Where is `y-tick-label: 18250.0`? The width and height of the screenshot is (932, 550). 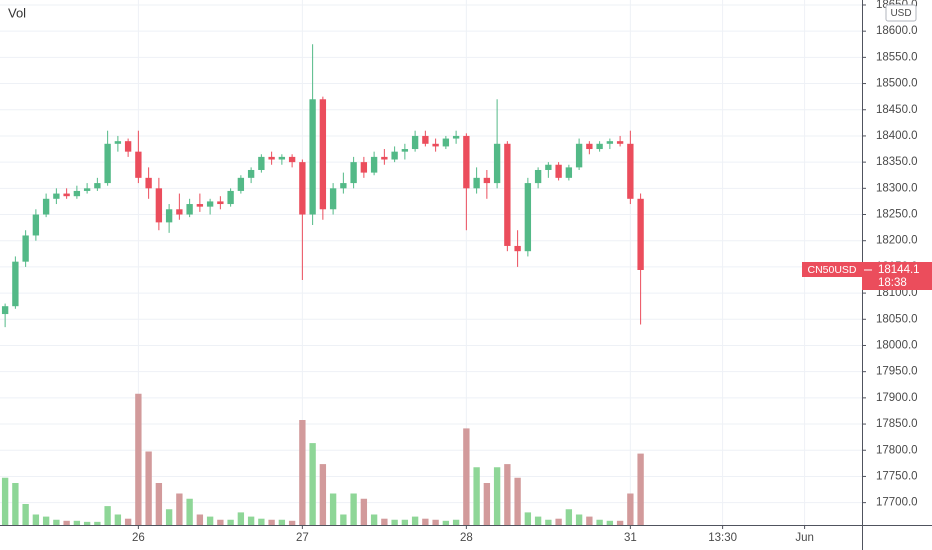 y-tick-label: 18250.0 is located at coordinates (897, 215).